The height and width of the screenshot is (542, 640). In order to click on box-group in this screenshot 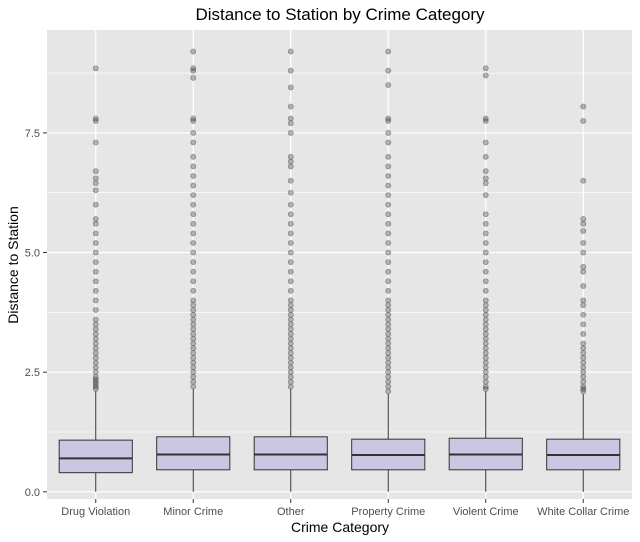, I will do `click(193, 270)`.